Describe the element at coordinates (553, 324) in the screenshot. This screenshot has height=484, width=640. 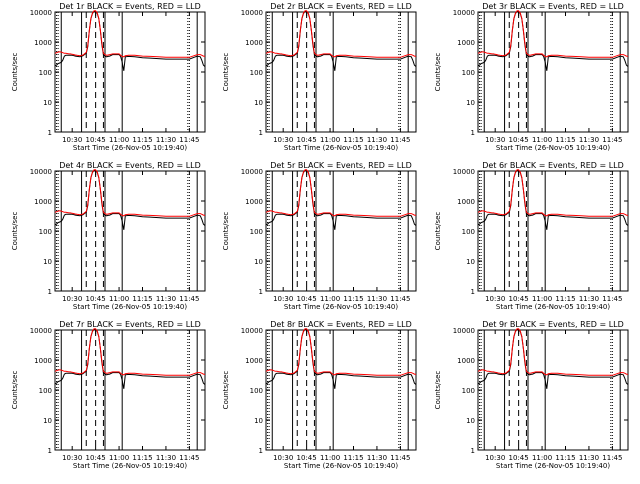
I see `panel-title: Det 9r BLACK = Events, RED = LLD` at that location.